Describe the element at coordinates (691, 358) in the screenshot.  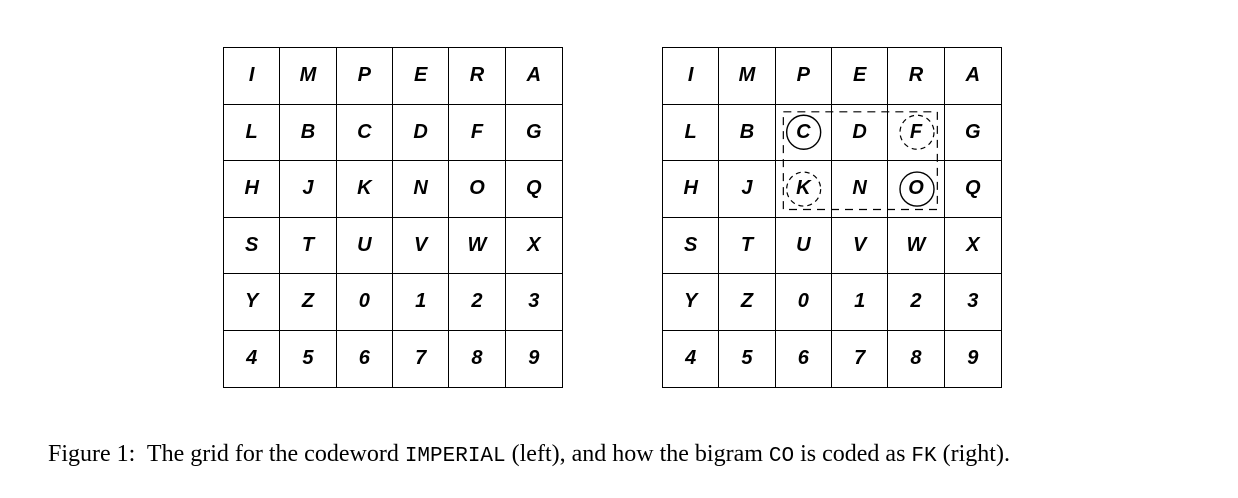
I see `right-grid-cell: 4` at that location.